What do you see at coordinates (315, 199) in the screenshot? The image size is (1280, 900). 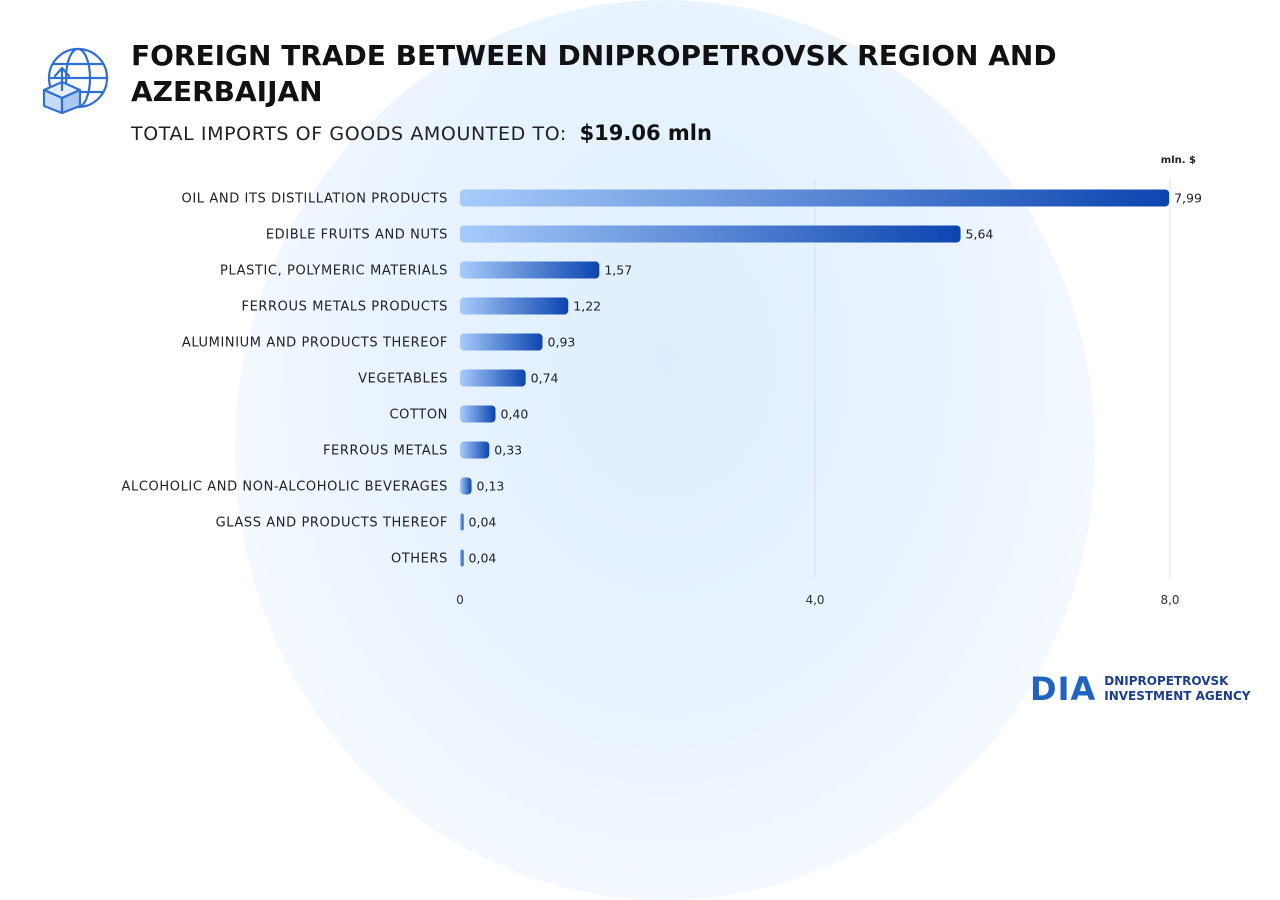 I see `category-label: OIL AND ITS DISTILLATION PRODUCTS` at bounding box center [315, 199].